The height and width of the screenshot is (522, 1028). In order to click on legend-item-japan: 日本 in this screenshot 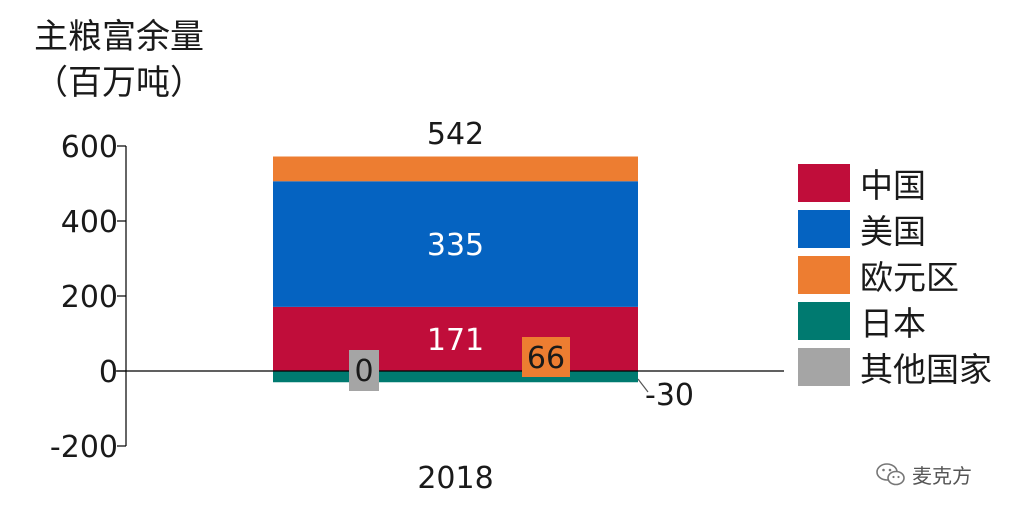, I will do `click(895, 321)`.